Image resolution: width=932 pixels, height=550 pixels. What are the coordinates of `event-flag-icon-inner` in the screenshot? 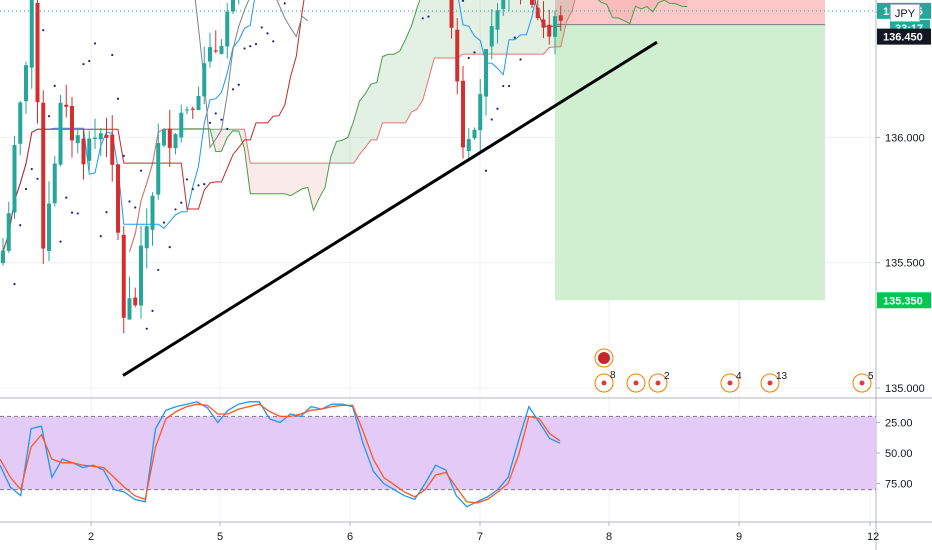 It's located at (604, 358).